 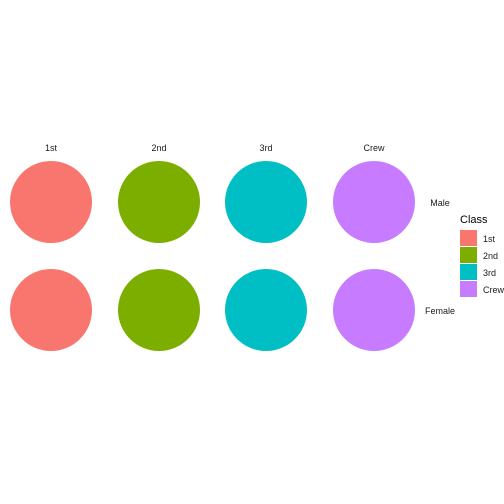 I want to click on column-strip-label: 2nd, so click(x=158, y=148).